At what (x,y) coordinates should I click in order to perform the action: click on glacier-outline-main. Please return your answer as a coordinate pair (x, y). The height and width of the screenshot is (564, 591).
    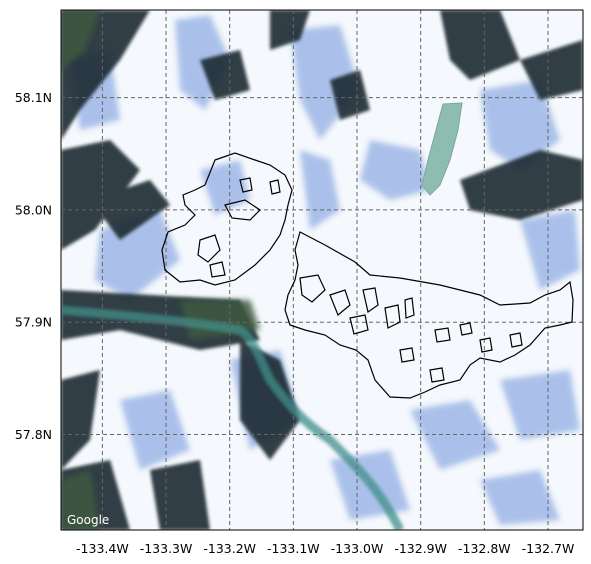
    Looking at the image, I should click on (227, 219).